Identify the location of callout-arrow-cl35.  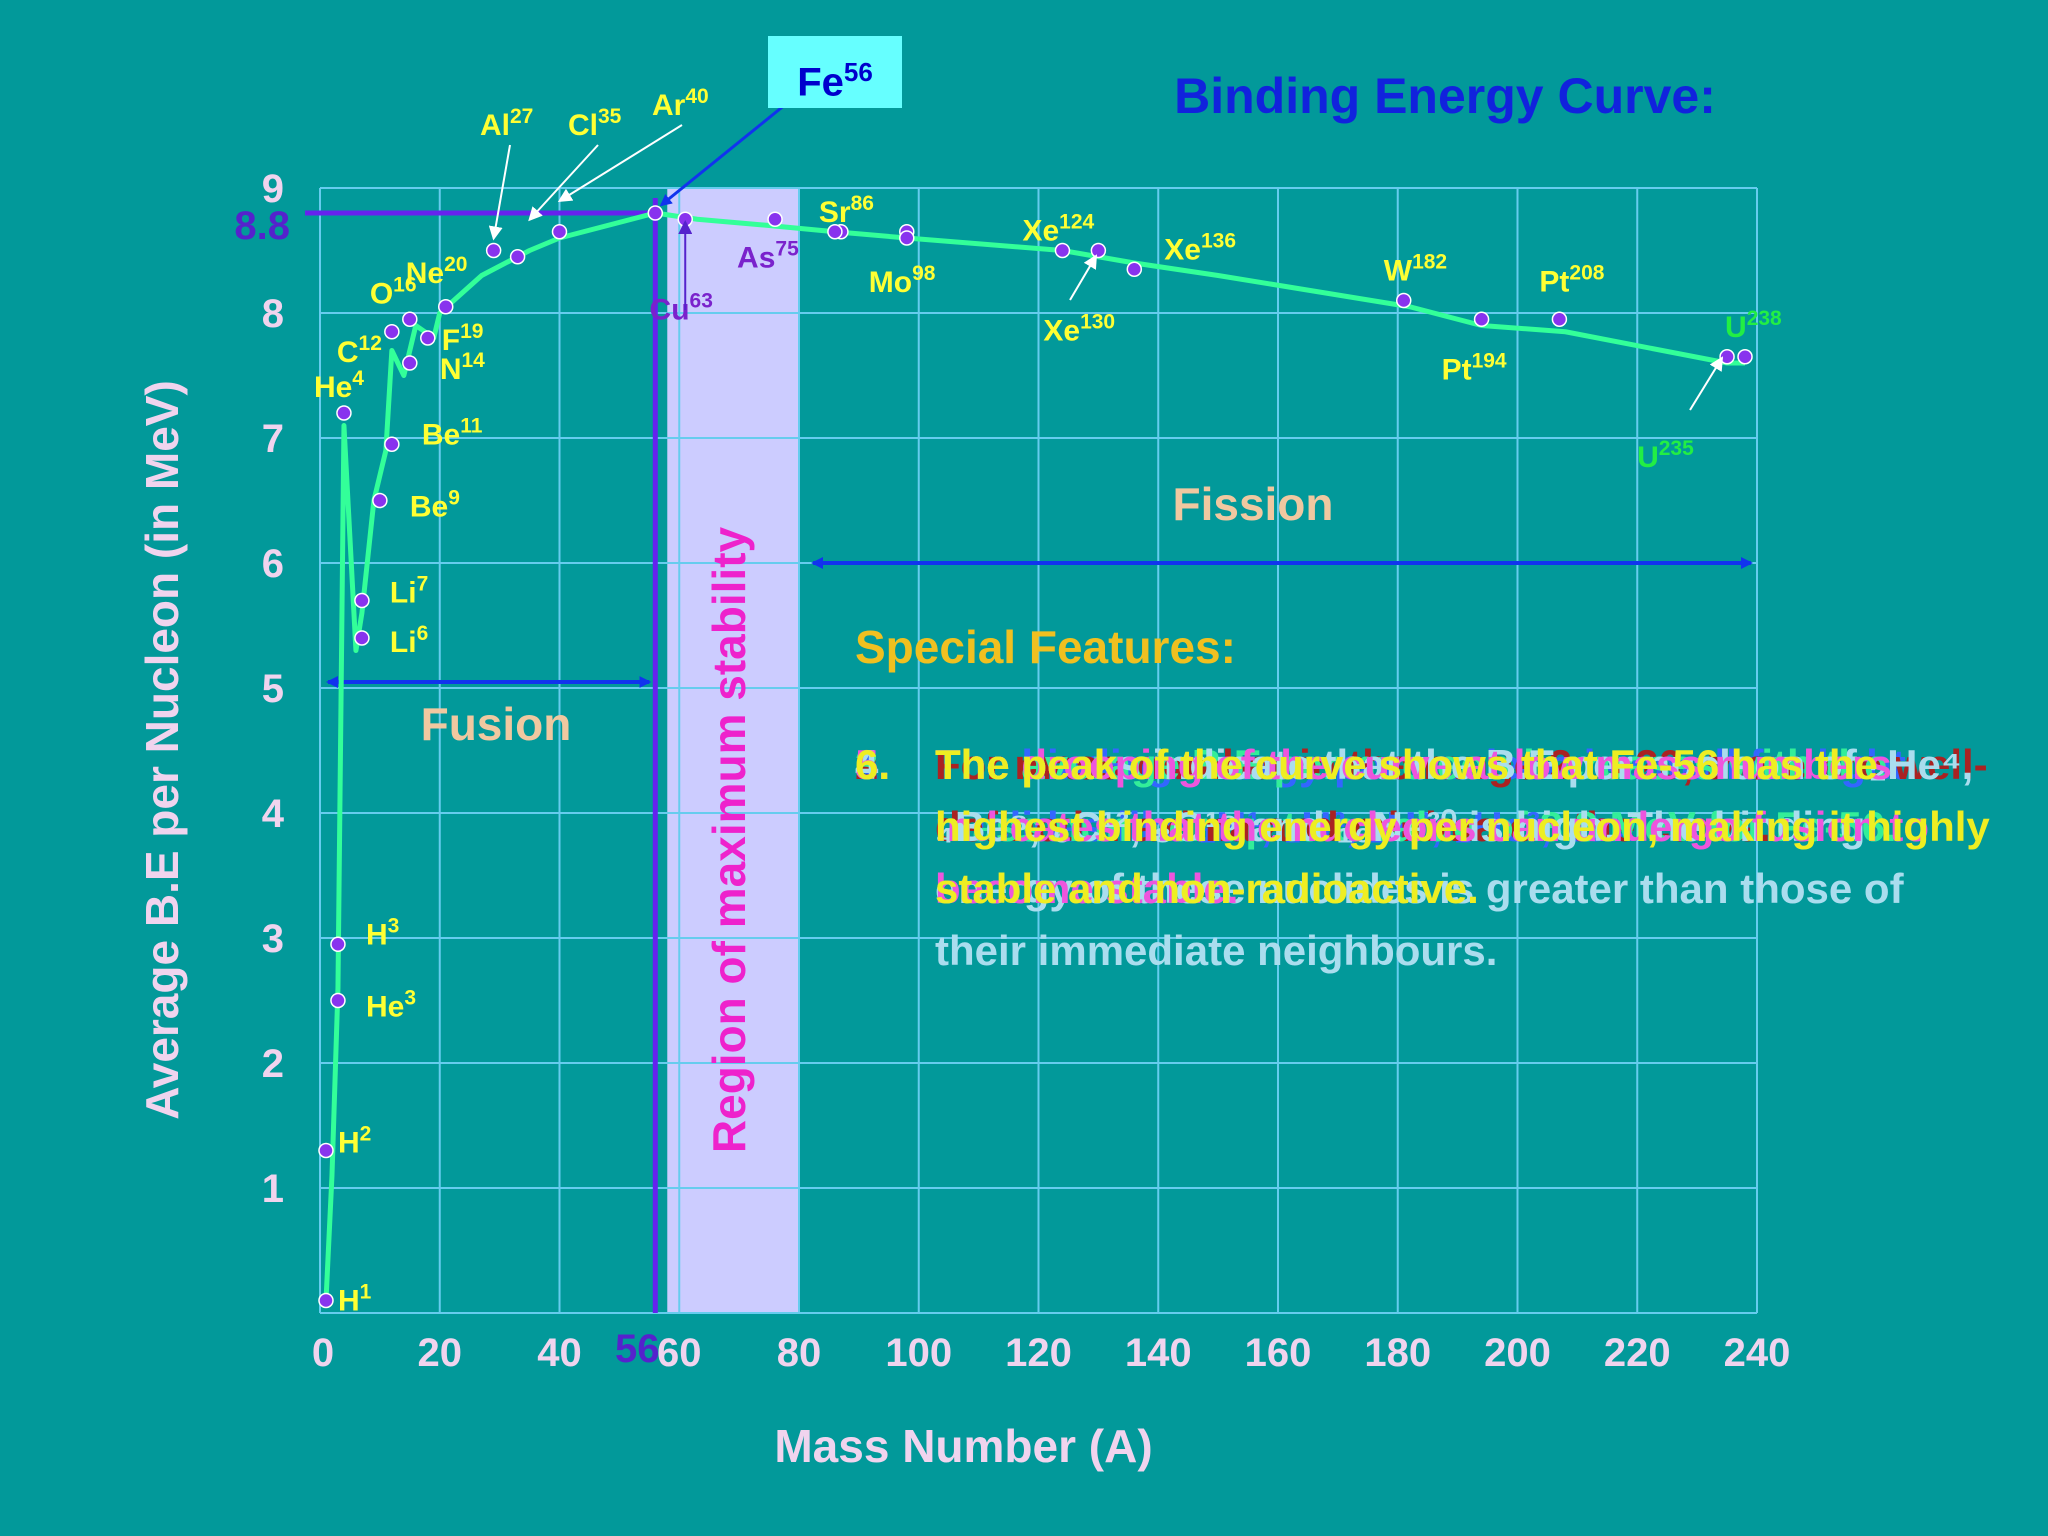
(563, 183).